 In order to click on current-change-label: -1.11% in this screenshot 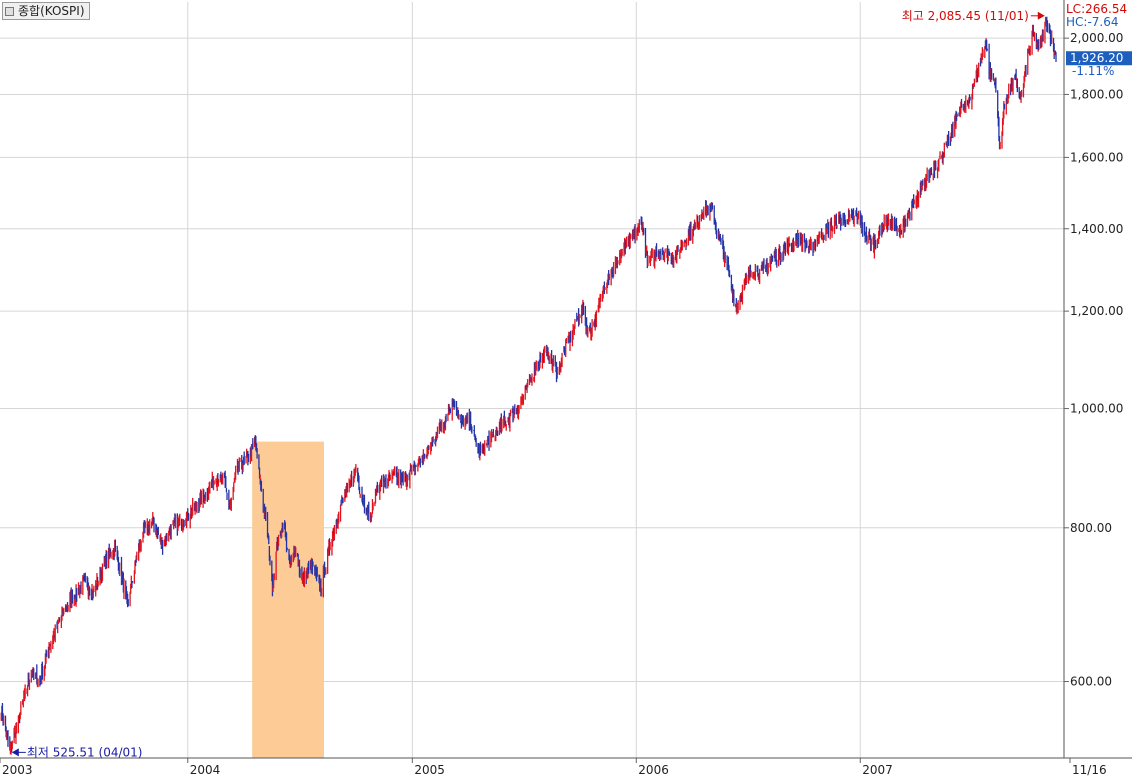, I will do `click(1093, 71)`.